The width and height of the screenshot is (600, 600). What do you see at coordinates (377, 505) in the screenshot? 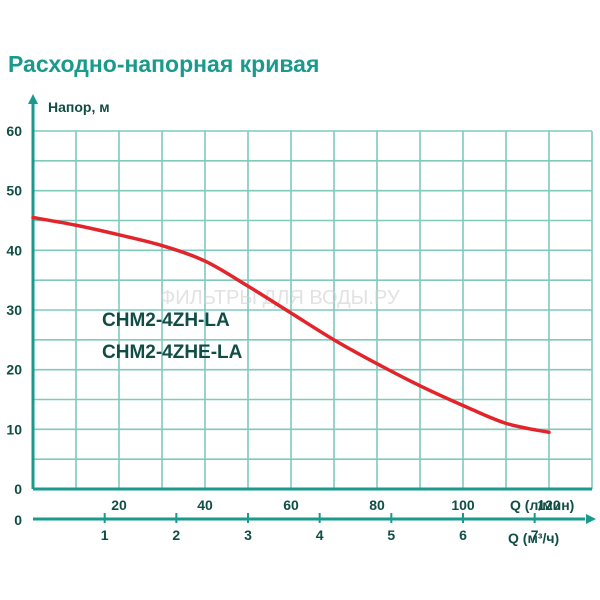
I see `x-tick-label-lmin: 80` at bounding box center [377, 505].